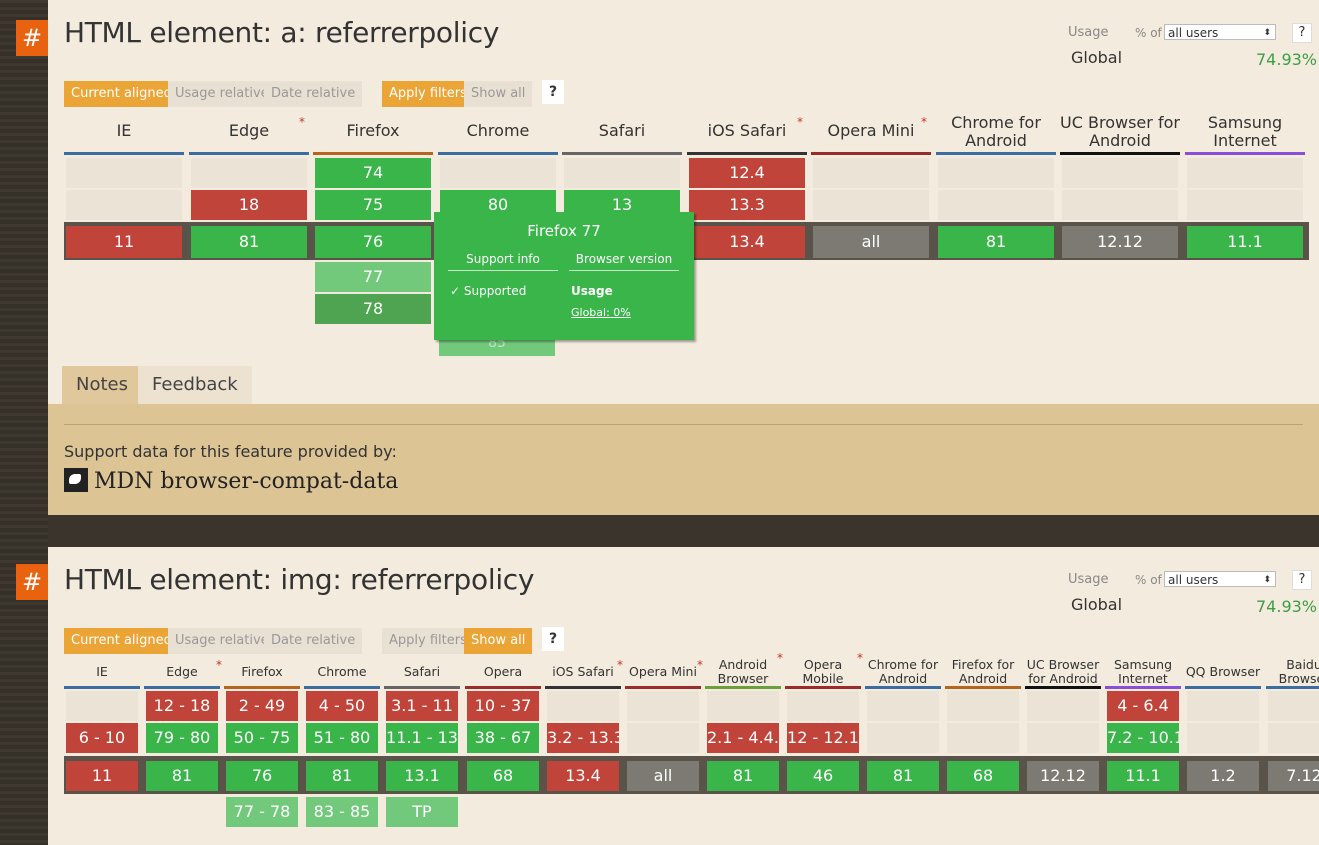 This screenshot has width=1319, height=845. What do you see at coordinates (373, 173) in the screenshot?
I see `support-cell: 74` at bounding box center [373, 173].